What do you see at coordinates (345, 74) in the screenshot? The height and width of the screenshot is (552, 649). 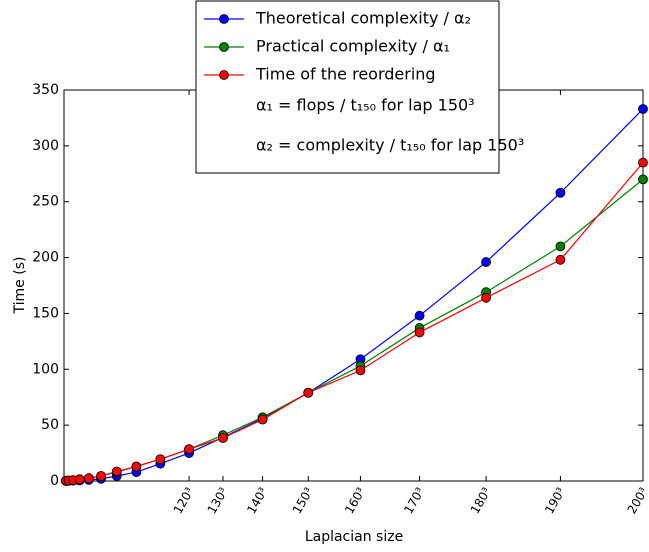 I see `legend-label: Time of the reordering` at bounding box center [345, 74].